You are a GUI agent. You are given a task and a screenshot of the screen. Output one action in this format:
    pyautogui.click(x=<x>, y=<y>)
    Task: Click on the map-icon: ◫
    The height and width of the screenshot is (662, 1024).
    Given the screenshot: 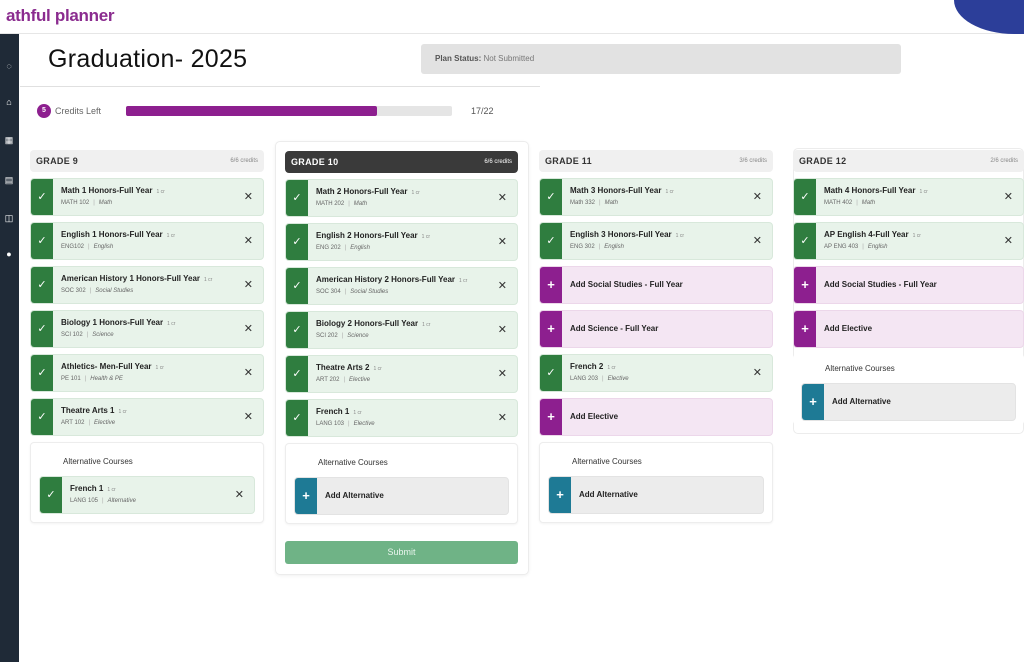 What is the action you would take?
    pyautogui.click(x=9, y=218)
    